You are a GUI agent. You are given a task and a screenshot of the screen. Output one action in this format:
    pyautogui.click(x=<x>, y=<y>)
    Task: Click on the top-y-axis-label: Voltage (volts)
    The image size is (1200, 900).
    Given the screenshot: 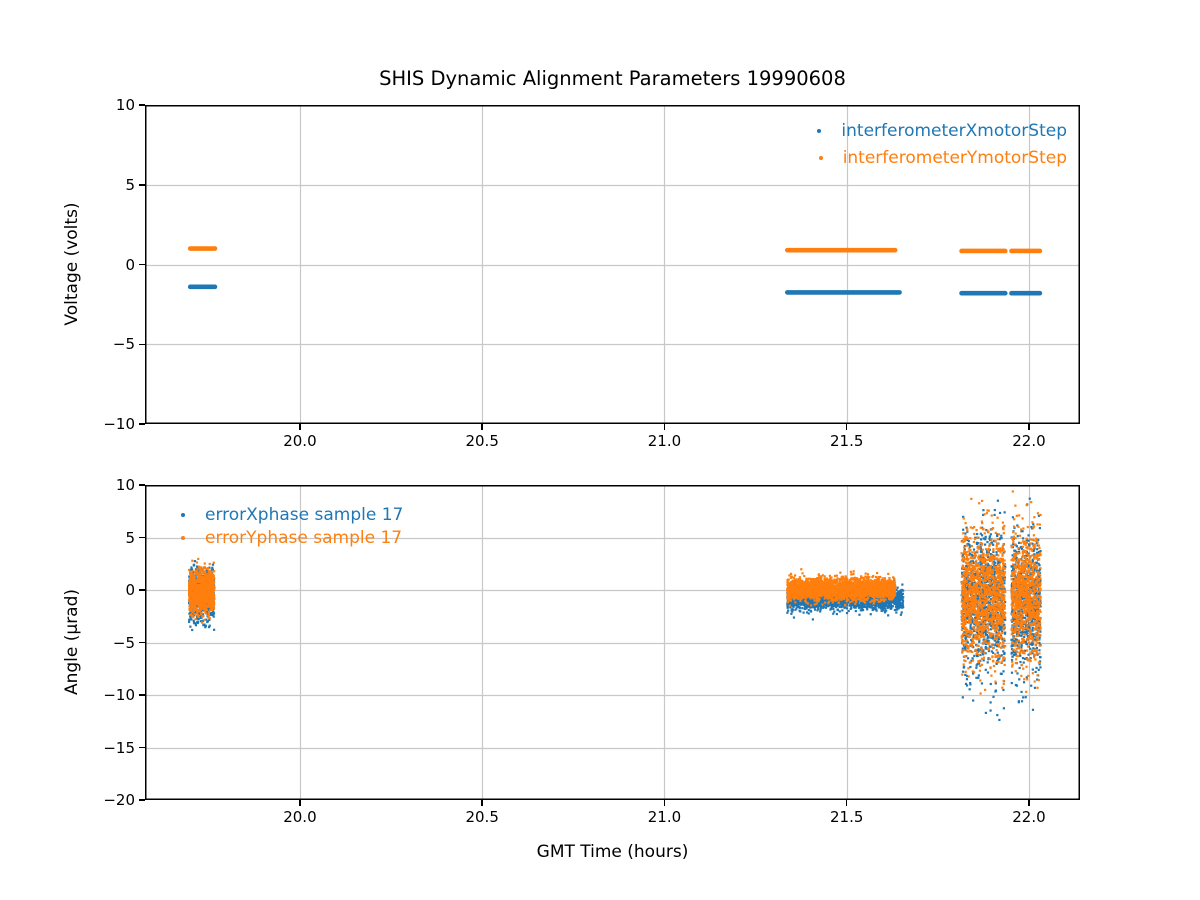 What is the action you would take?
    pyautogui.click(x=72, y=264)
    